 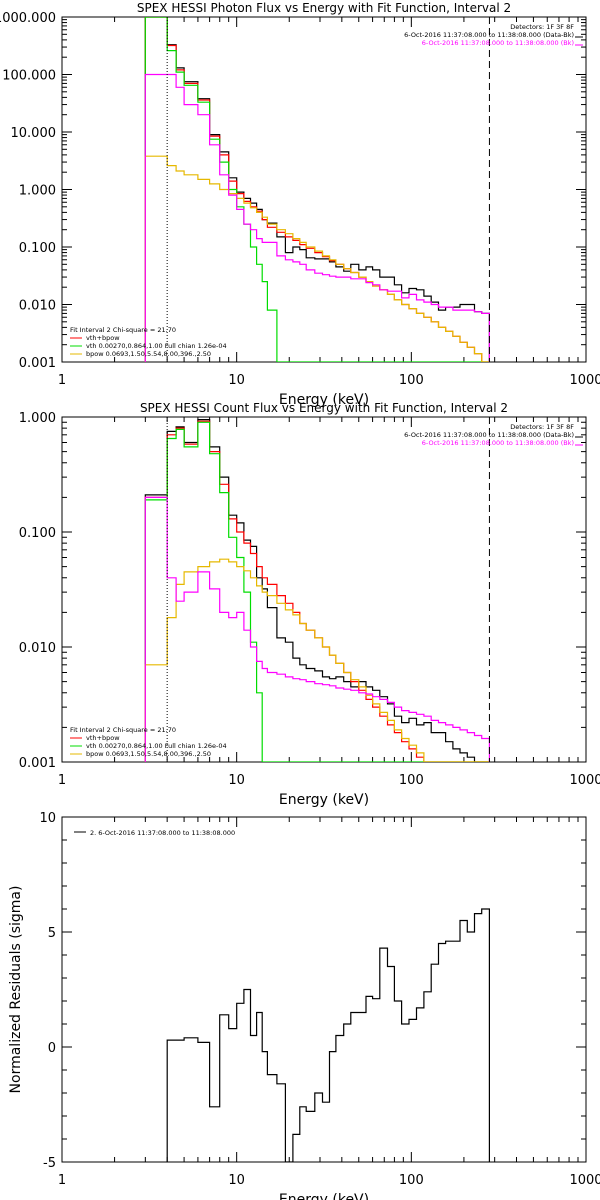 What do you see at coordinates (29, 76) in the screenshot?
I see `y-tick-label: 100.000` at bounding box center [29, 76].